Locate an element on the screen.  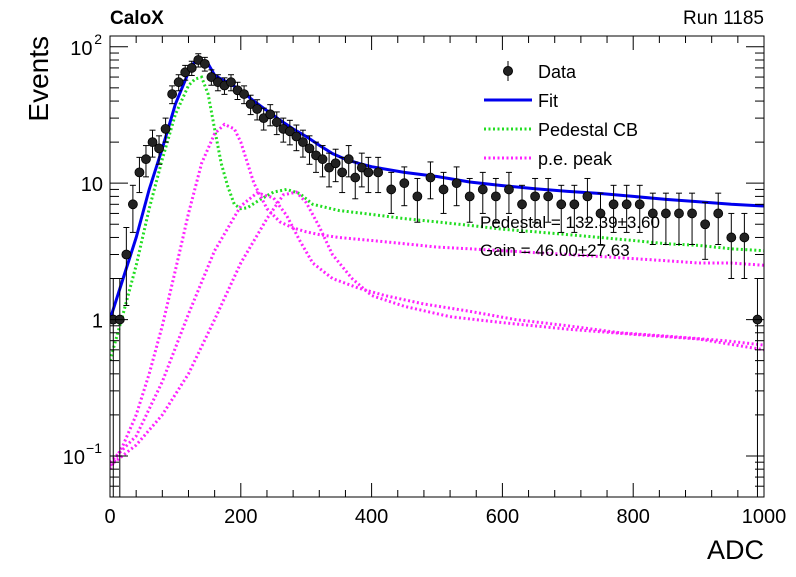
legend-item-fit: Fit is located at coordinates (521, 101).